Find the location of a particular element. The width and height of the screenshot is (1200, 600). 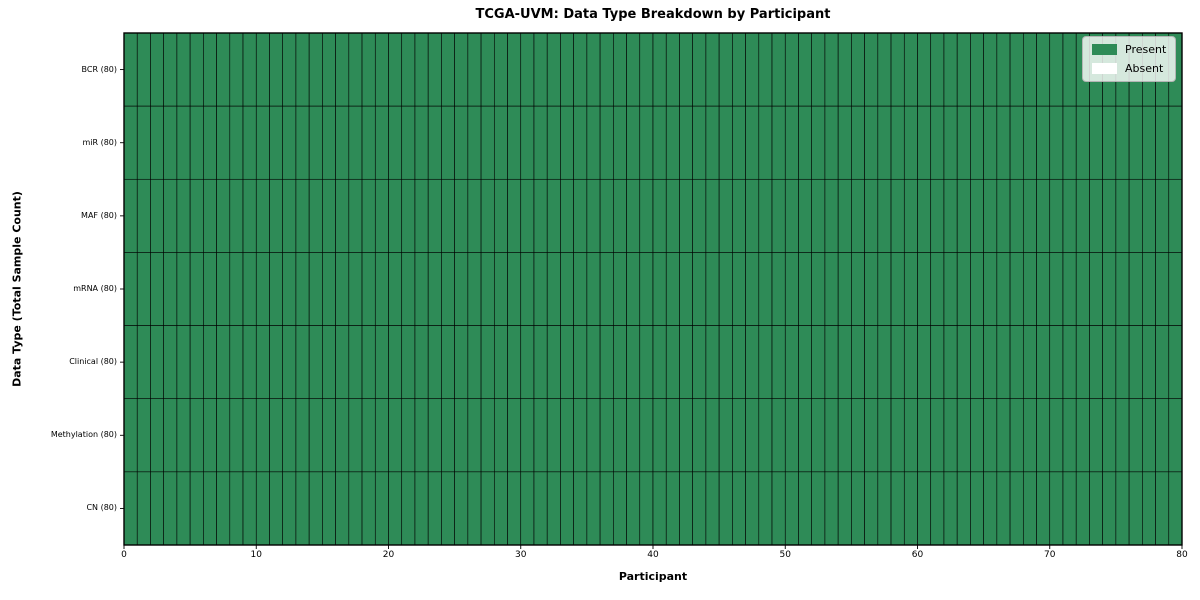

x-tick-label: 10 is located at coordinates (256, 555).